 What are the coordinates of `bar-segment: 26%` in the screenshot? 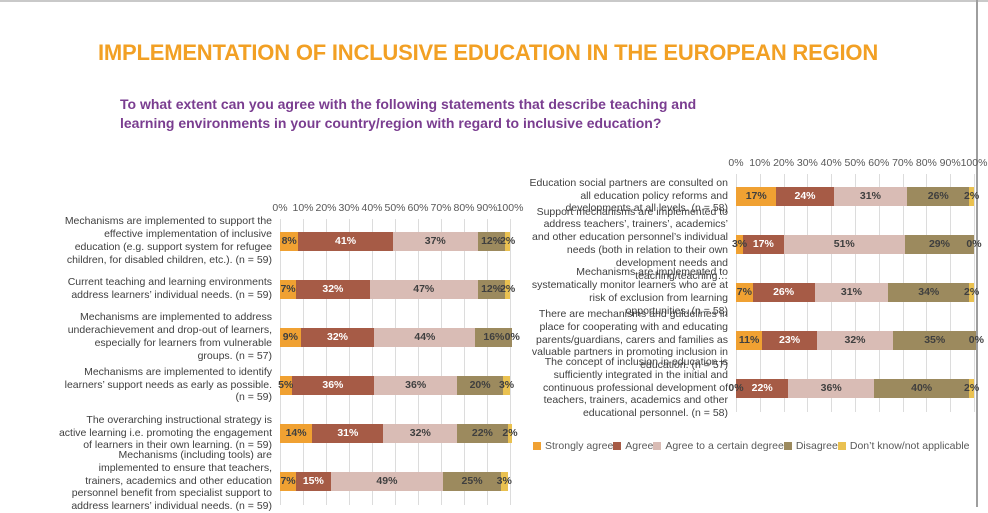 It's located at (783, 292).